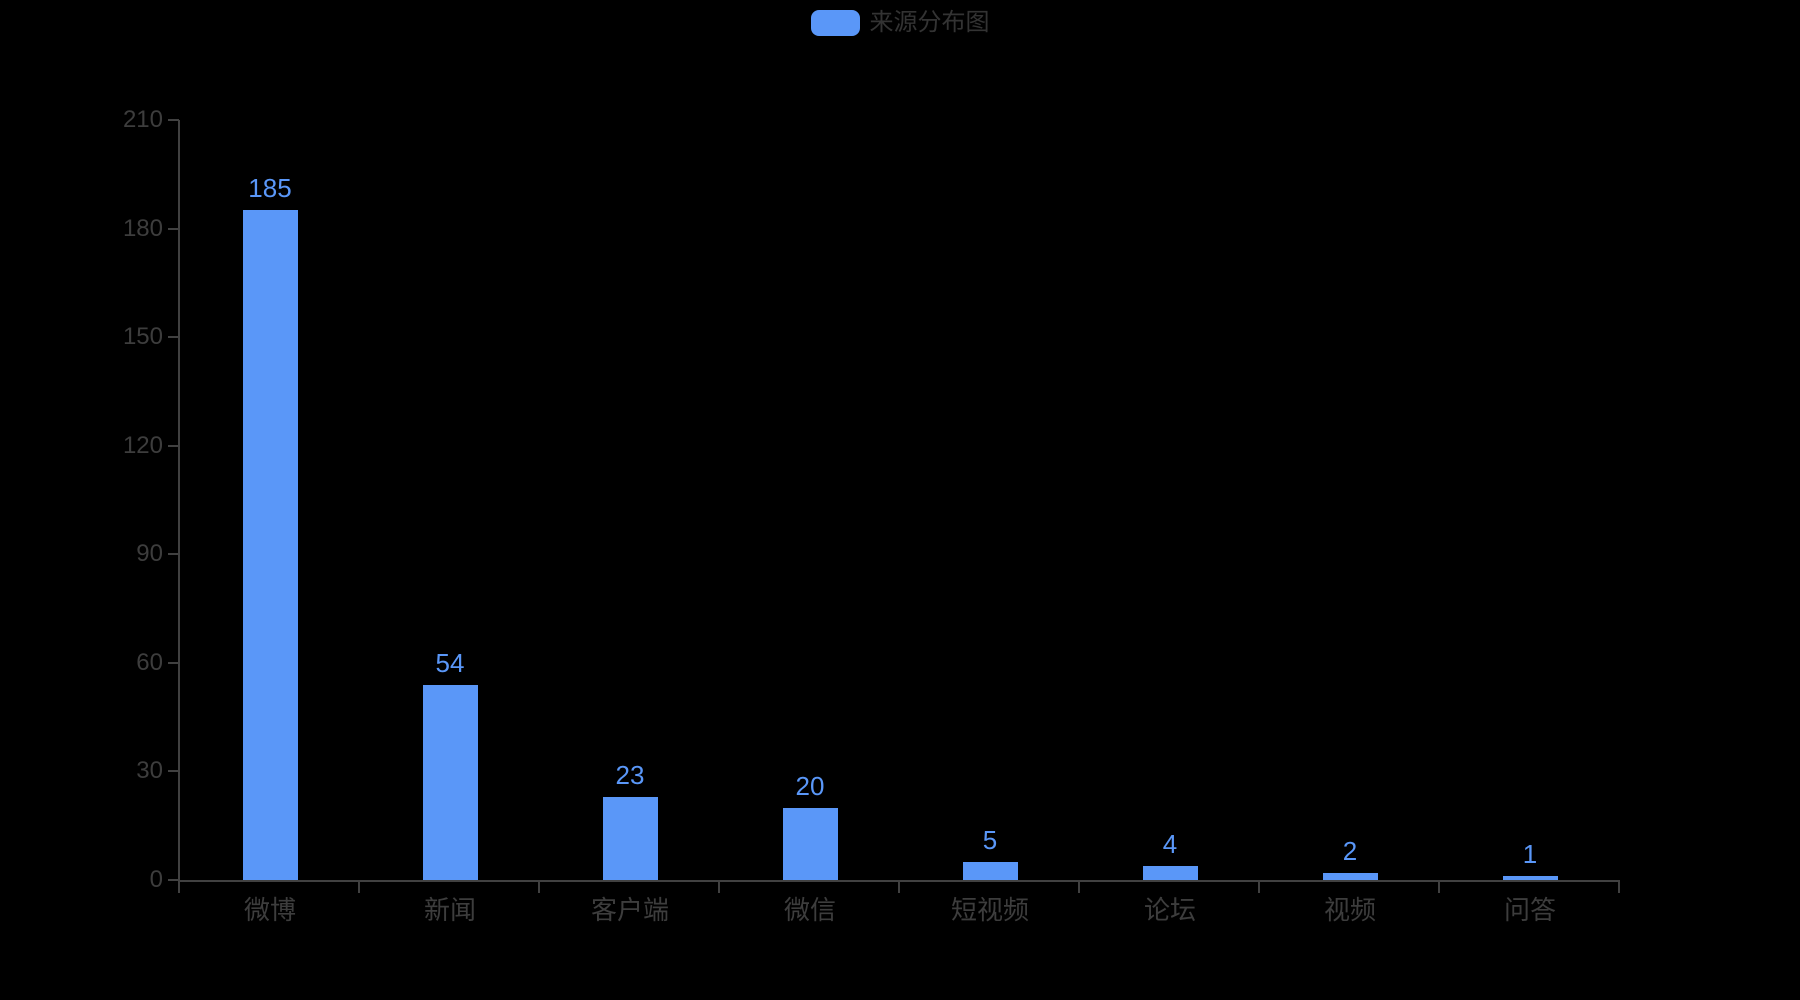 The height and width of the screenshot is (1000, 1800). What do you see at coordinates (269, 910) in the screenshot?
I see `category-label-0: 微博` at bounding box center [269, 910].